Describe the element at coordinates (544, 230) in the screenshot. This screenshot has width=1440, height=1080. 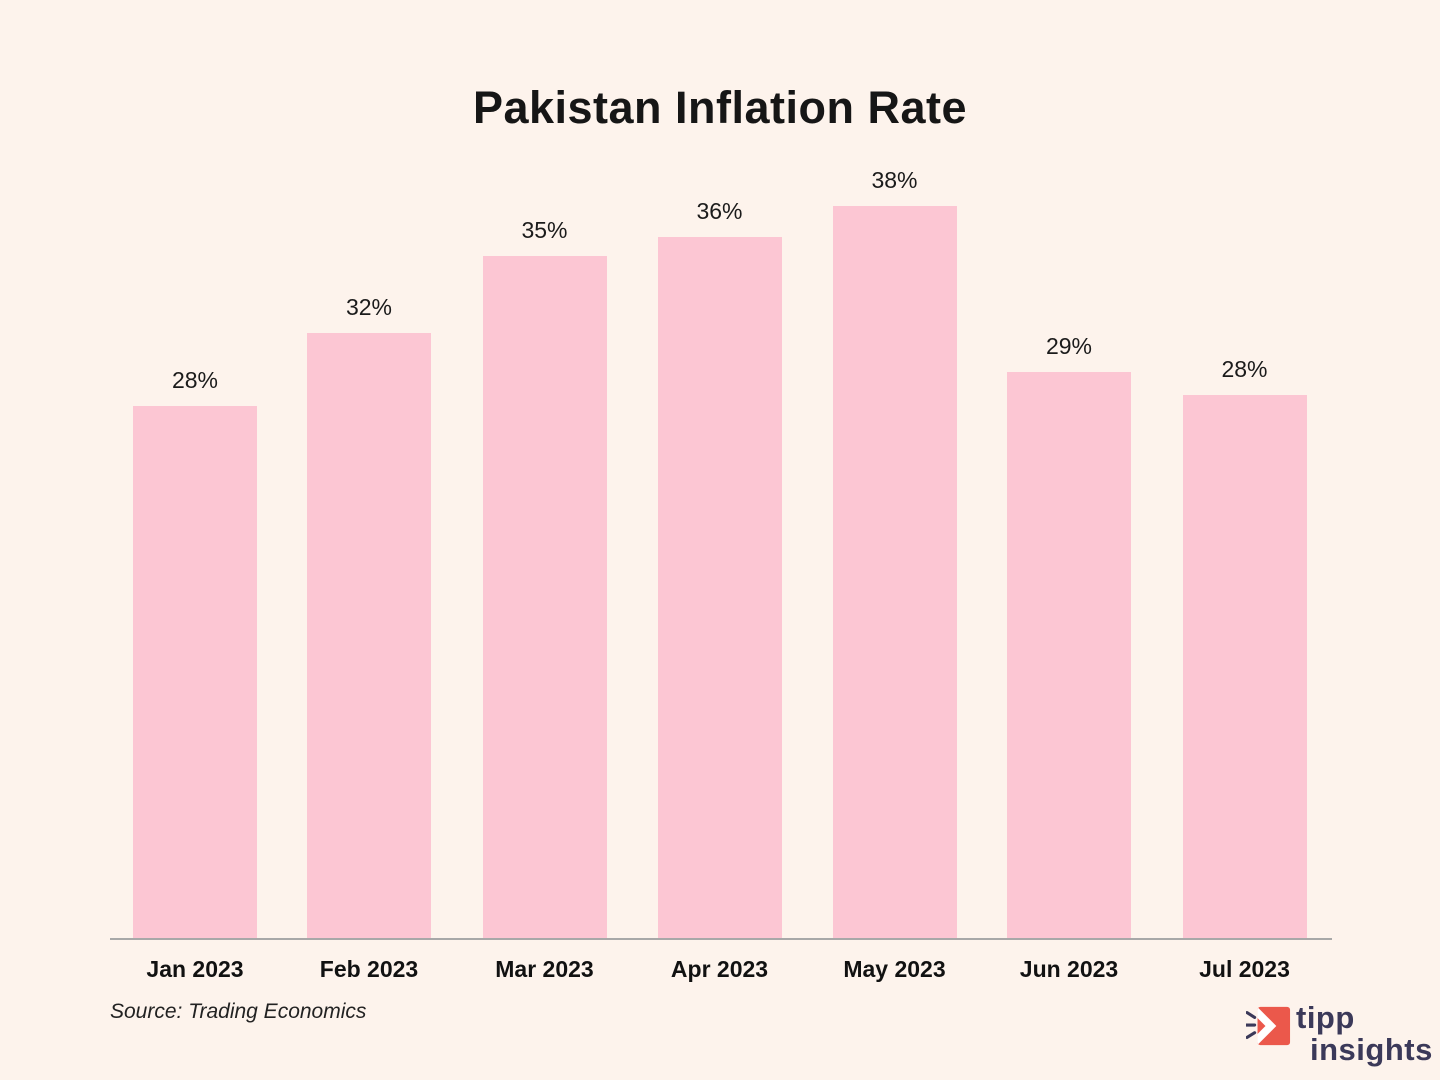
I see `bar-value-label: 35%` at that location.